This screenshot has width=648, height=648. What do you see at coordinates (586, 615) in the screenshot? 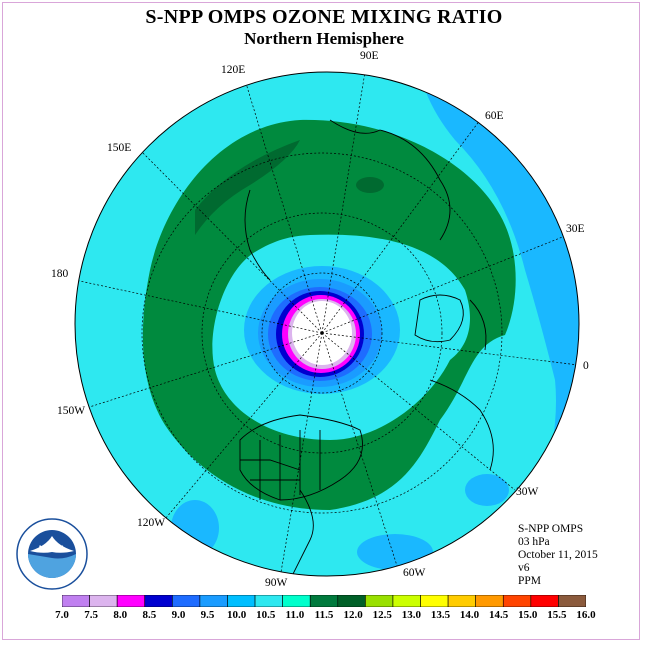
I see `colorbar-tick-label: 16.0` at bounding box center [586, 615].